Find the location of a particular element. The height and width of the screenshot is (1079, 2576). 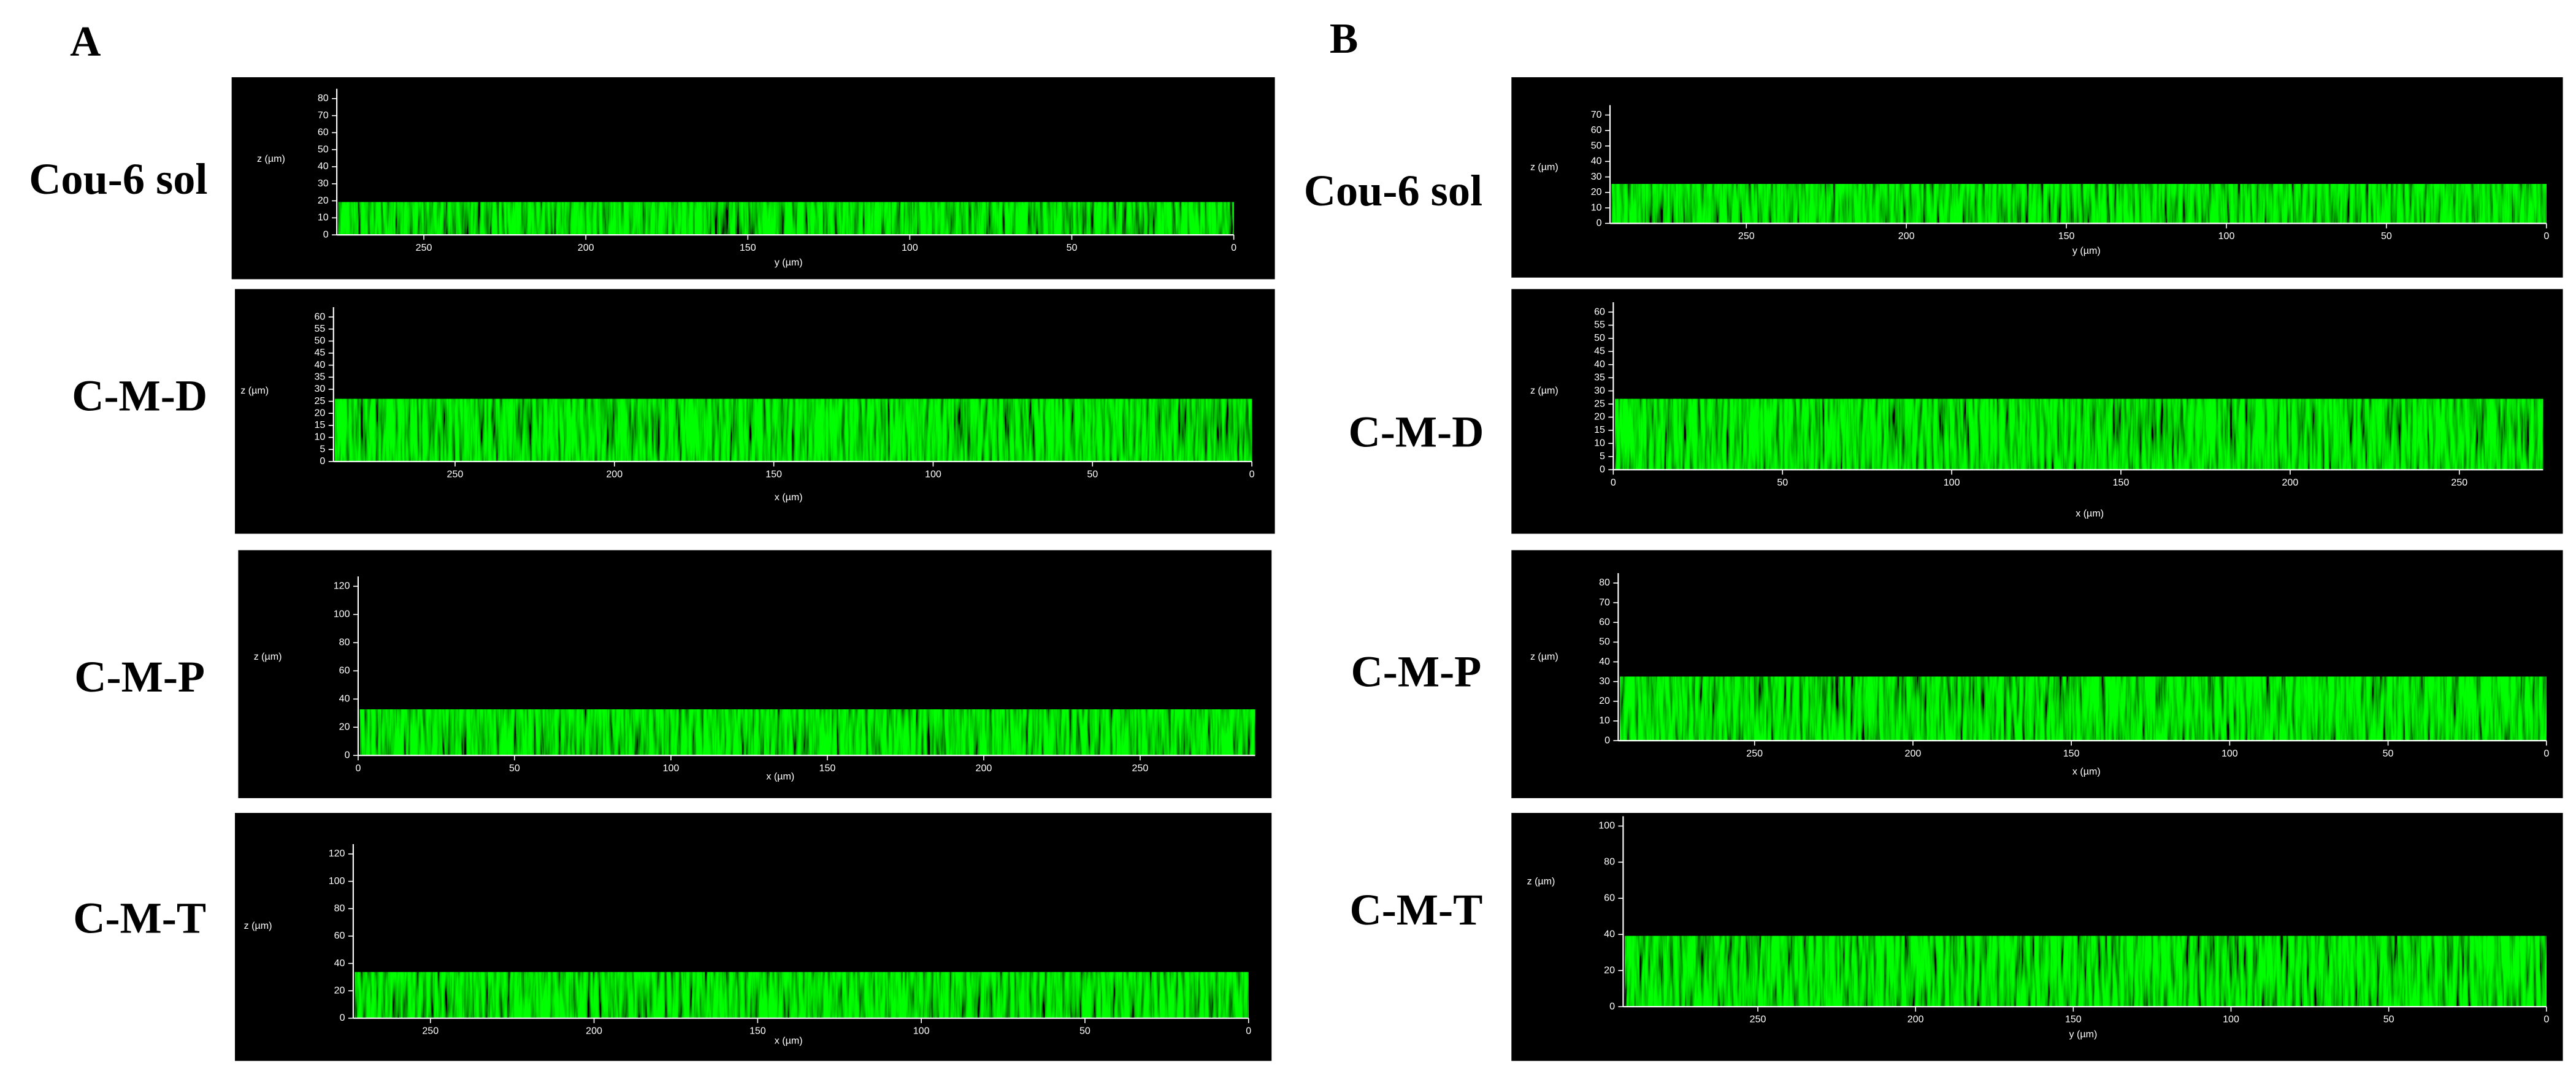

z-tick-label: 120 is located at coordinates (342, 586).